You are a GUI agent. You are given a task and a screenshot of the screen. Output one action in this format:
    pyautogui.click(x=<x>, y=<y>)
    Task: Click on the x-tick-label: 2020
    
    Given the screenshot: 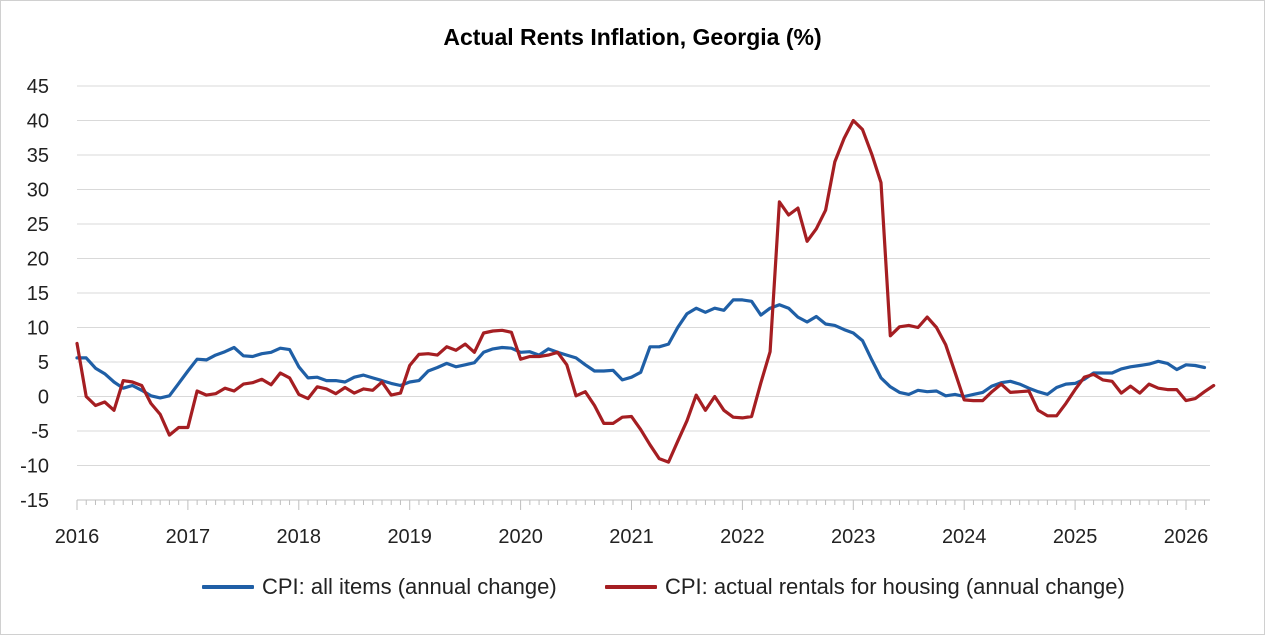 What is the action you would take?
    pyautogui.click(x=520, y=537)
    